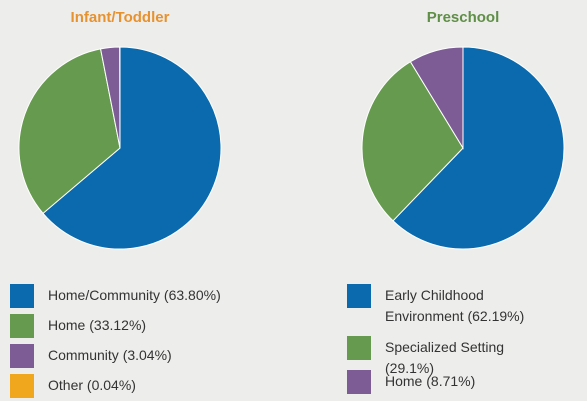 This screenshot has height=401, width=587. I want to click on legend-item: Home (8.71%), so click(411, 382).